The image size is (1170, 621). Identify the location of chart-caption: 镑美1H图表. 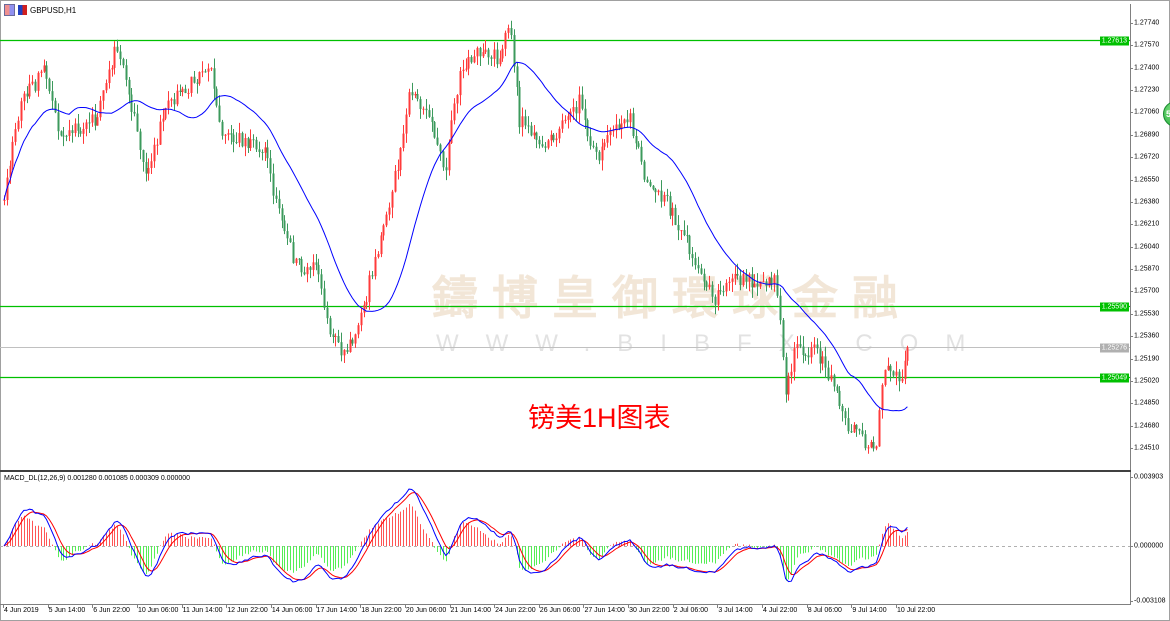
(599, 418).